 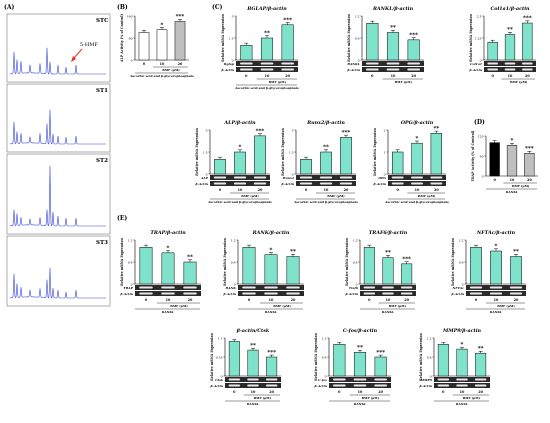 What do you see at coordinates (479, 16) in the screenshot?
I see `y-tick-label: 2.5` at bounding box center [479, 16].